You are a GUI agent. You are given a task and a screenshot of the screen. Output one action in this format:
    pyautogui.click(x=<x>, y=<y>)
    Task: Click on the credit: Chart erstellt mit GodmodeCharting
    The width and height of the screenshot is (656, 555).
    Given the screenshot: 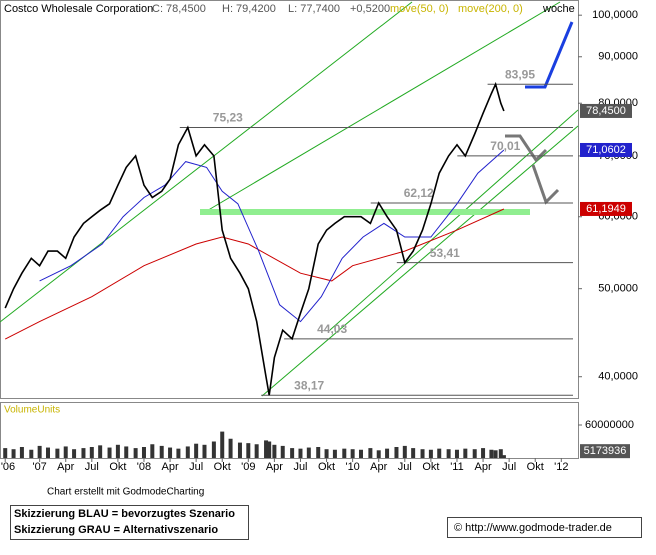 What is the action you would take?
    pyautogui.click(x=125, y=492)
    